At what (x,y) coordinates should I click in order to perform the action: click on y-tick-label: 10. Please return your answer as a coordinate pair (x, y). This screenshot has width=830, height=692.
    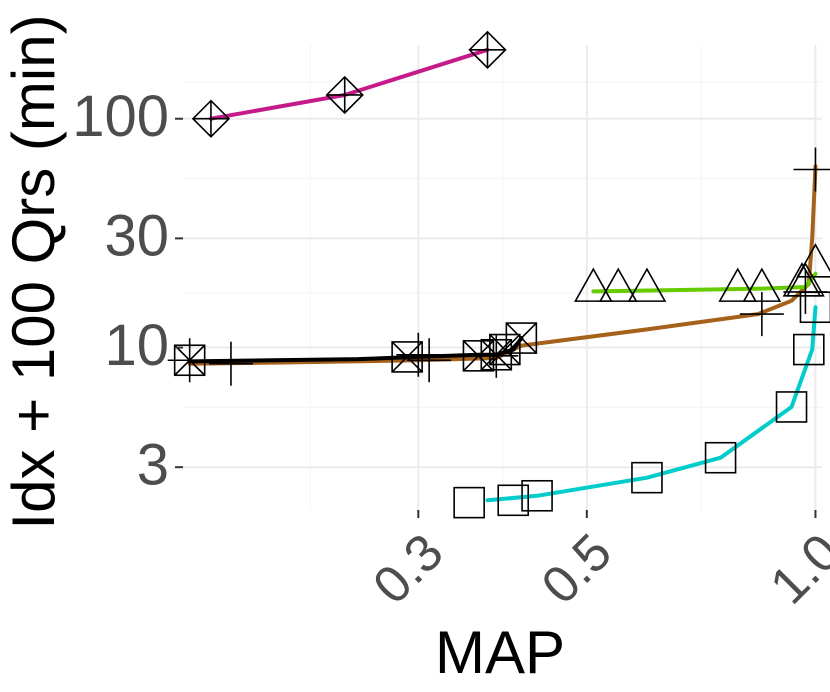
    Looking at the image, I should click on (136, 345).